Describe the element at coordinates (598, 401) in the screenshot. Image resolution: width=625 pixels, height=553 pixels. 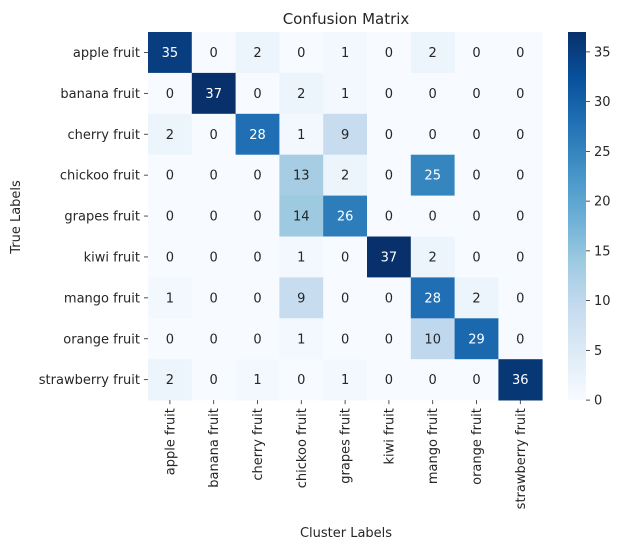
I see `colorbar-tick-label: 0` at that location.